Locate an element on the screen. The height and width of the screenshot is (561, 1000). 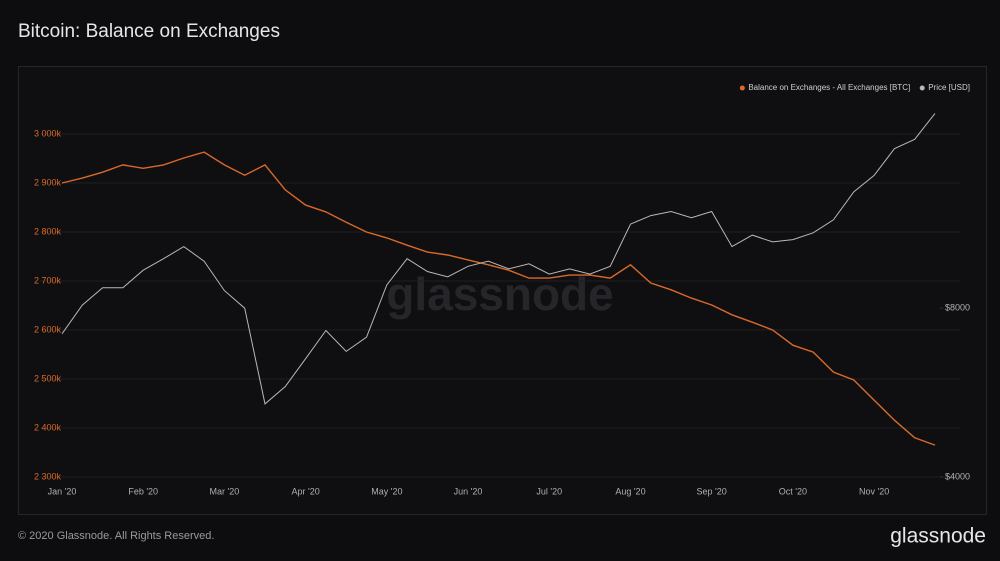
y-tick-label: 2 700k is located at coordinates (48, 280).